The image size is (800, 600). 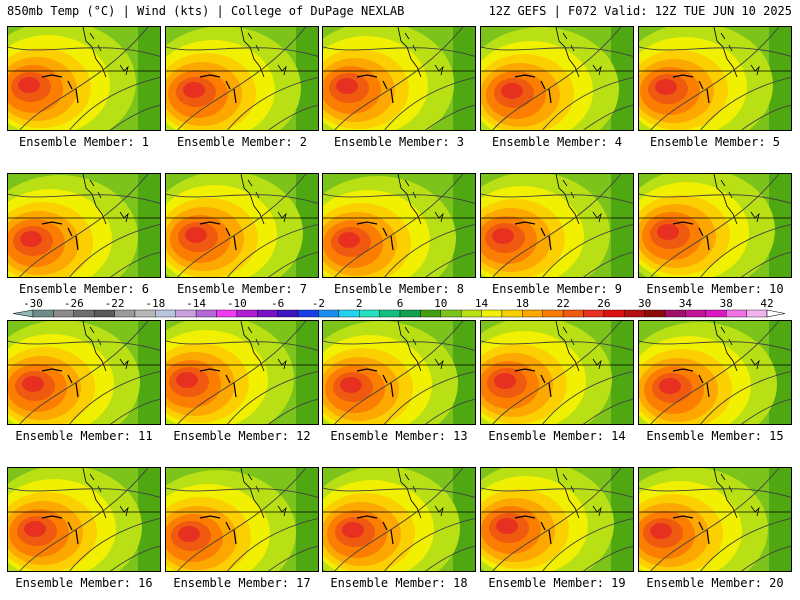 What do you see at coordinates (440, 303) in the screenshot?
I see `colorbar-tick-label: 10` at bounding box center [440, 303].